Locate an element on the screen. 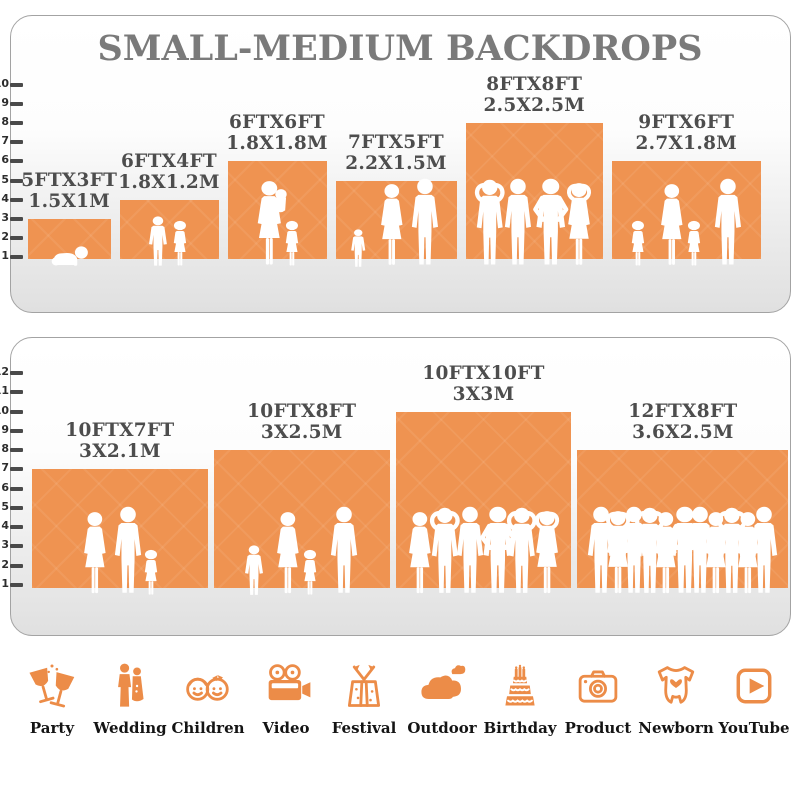 The width and height of the screenshot is (800, 800). category-birthday: Birthday is located at coordinates (520, 698).